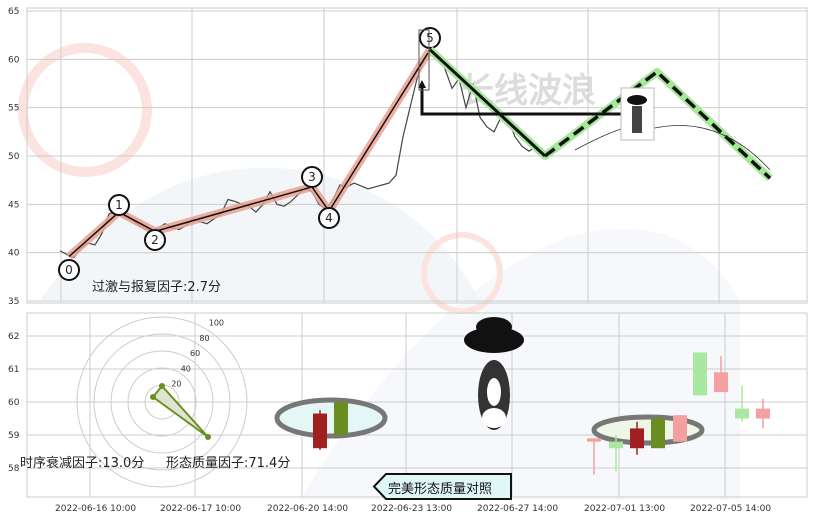 This screenshot has height=520, width=813. I want to click on dog-chest-icon, so click(494, 418).